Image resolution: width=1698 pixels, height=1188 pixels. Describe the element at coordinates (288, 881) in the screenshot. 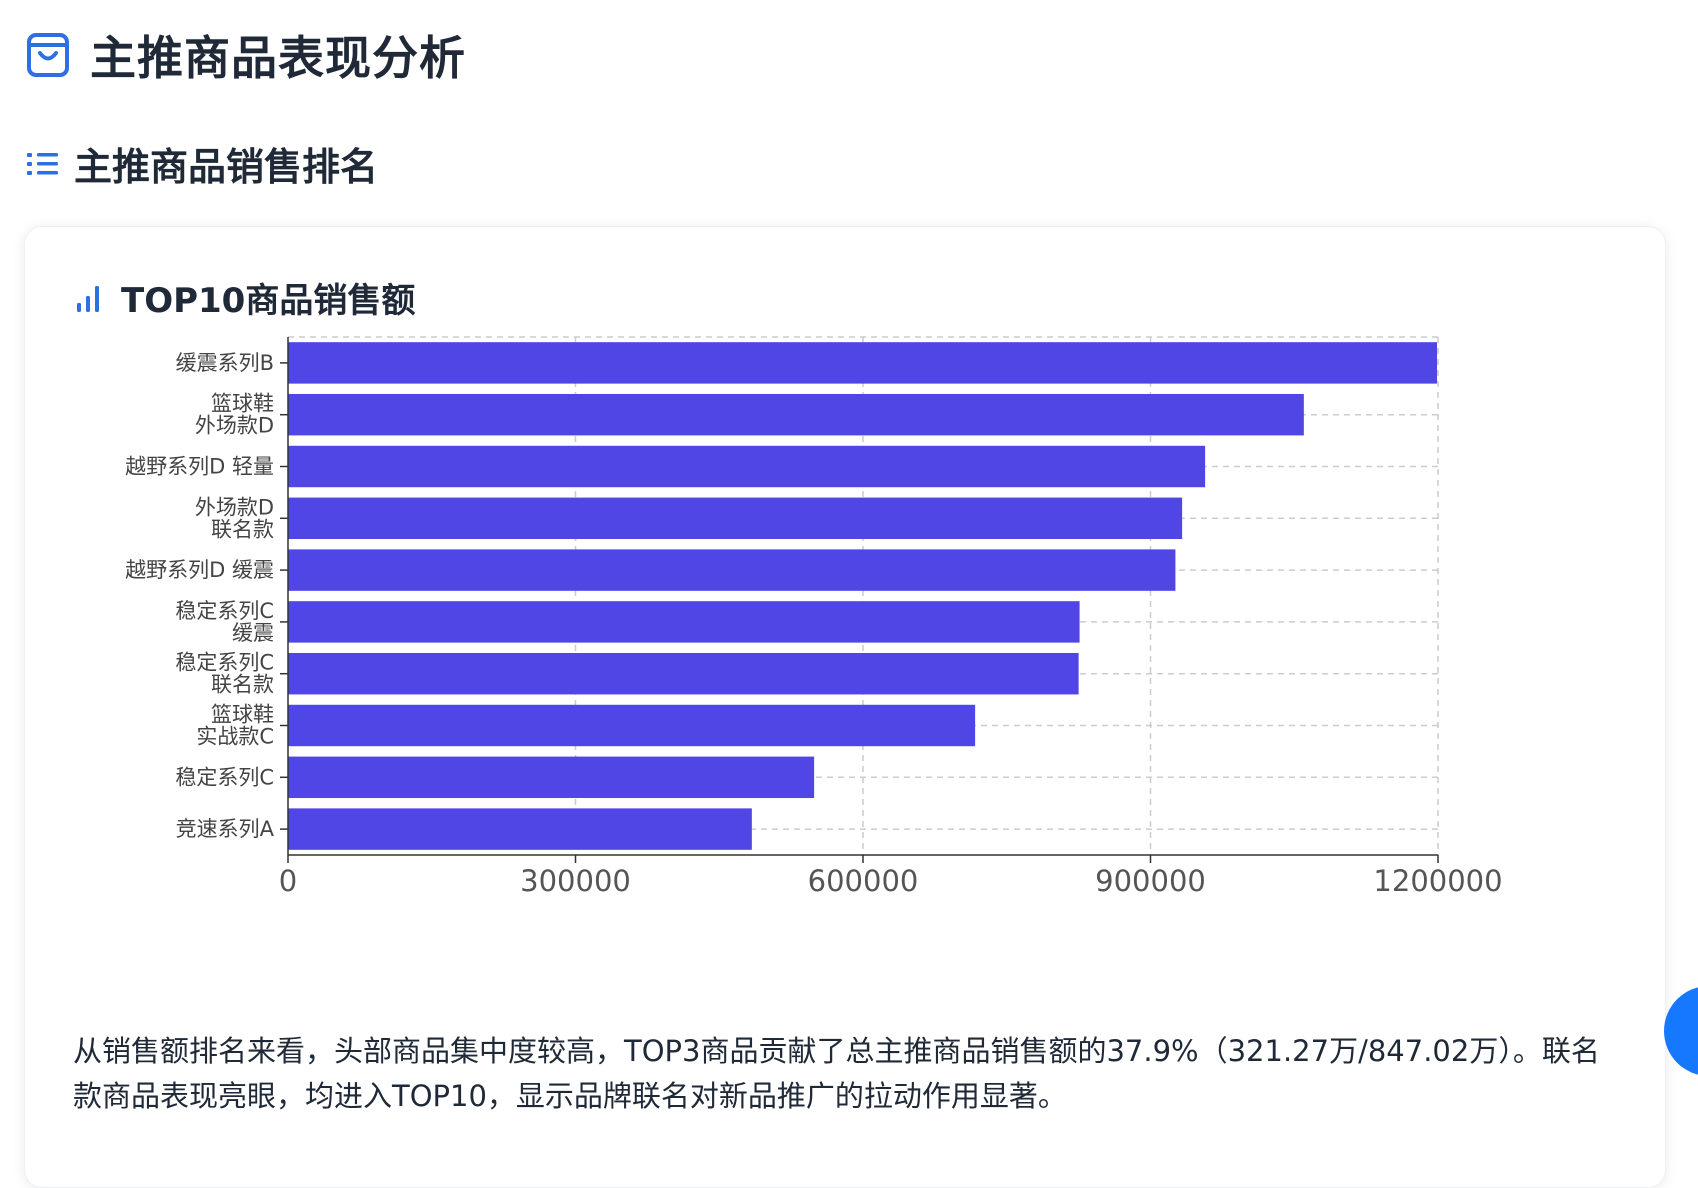

I see `x-tick-label: 0` at that location.